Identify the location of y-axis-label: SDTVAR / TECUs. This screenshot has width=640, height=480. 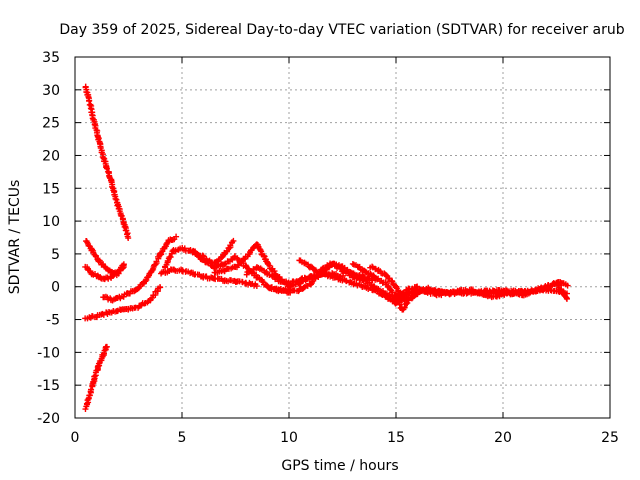
(15, 237).